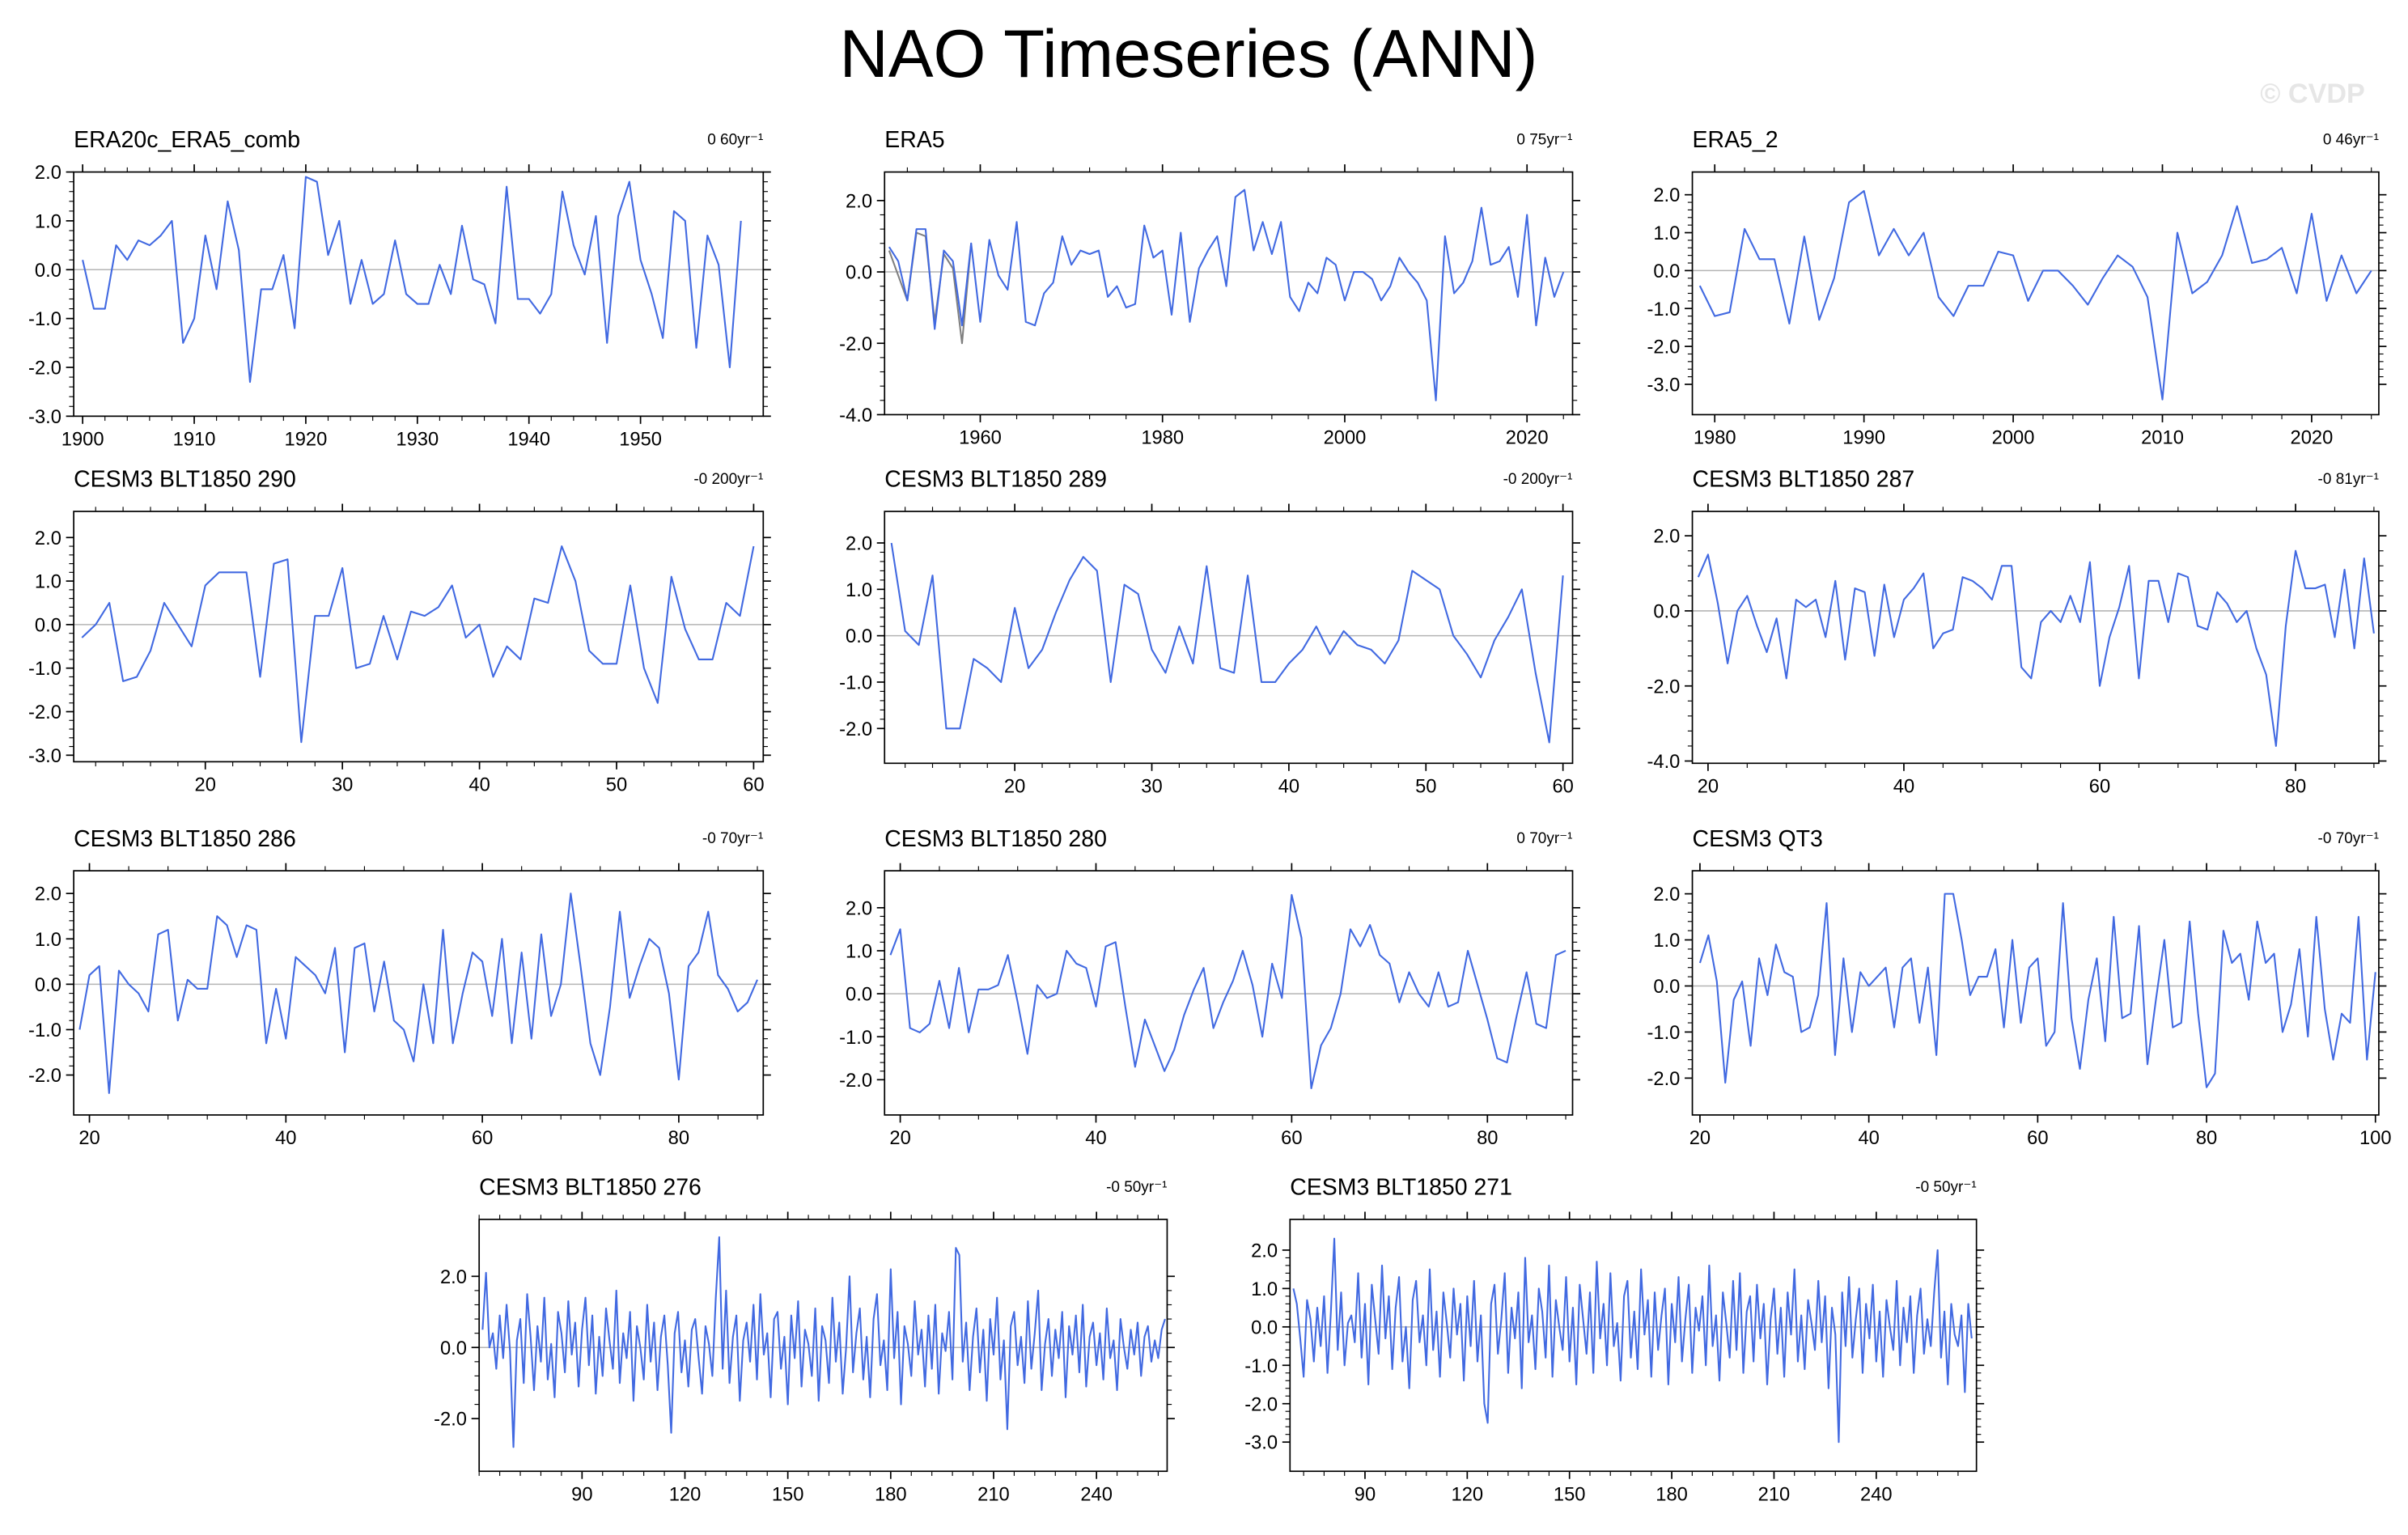 The width and height of the screenshot is (2408, 1535). What do you see at coordinates (1151, 786) in the screenshot?
I see `x-tick-label: 30` at bounding box center [1151, 786].